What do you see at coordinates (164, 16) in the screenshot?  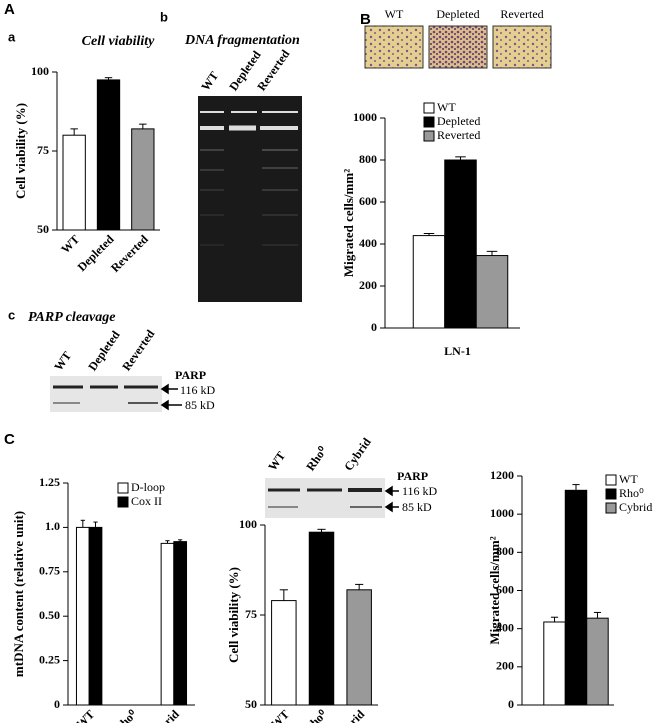 I see `panel-label: b` at bounding box center [164, 16].